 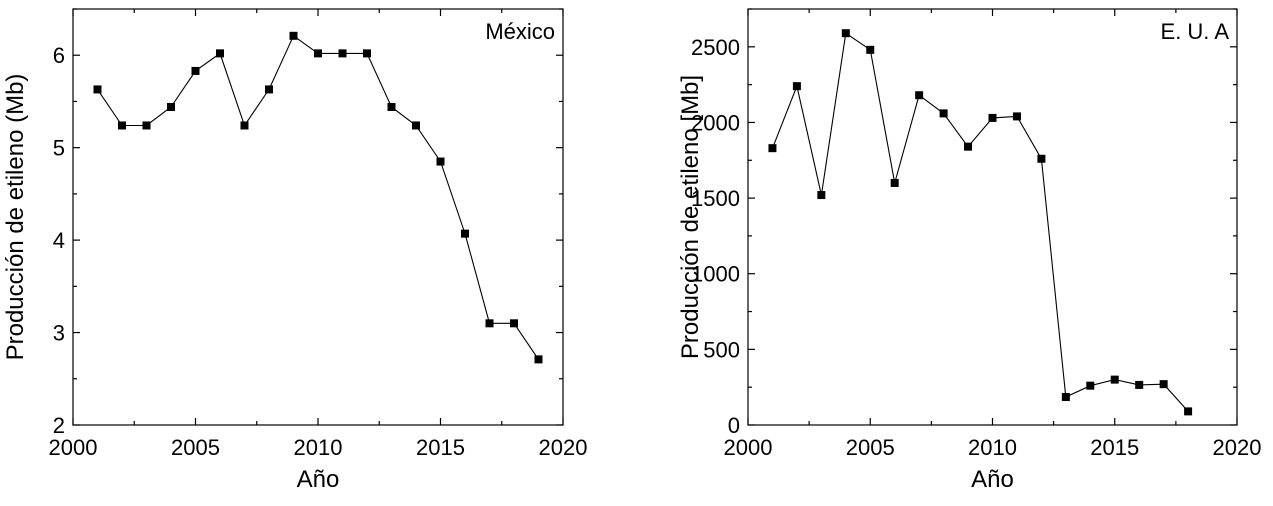 What do you see at coordinates (520, 31) in the screenshot?
I see `panel-label: México` at bounding box center [520, 31].